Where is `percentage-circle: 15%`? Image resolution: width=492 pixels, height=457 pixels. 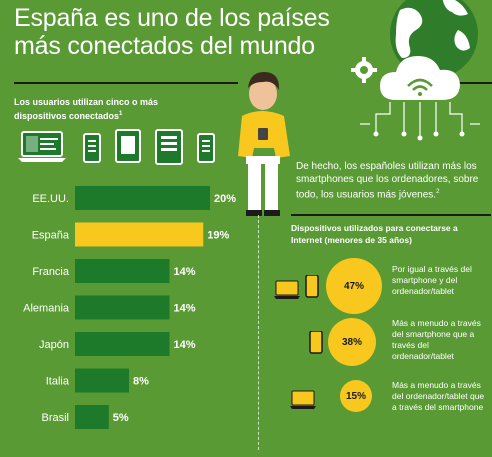 percentage-circle: 15% is located at coordinates (356, 396).